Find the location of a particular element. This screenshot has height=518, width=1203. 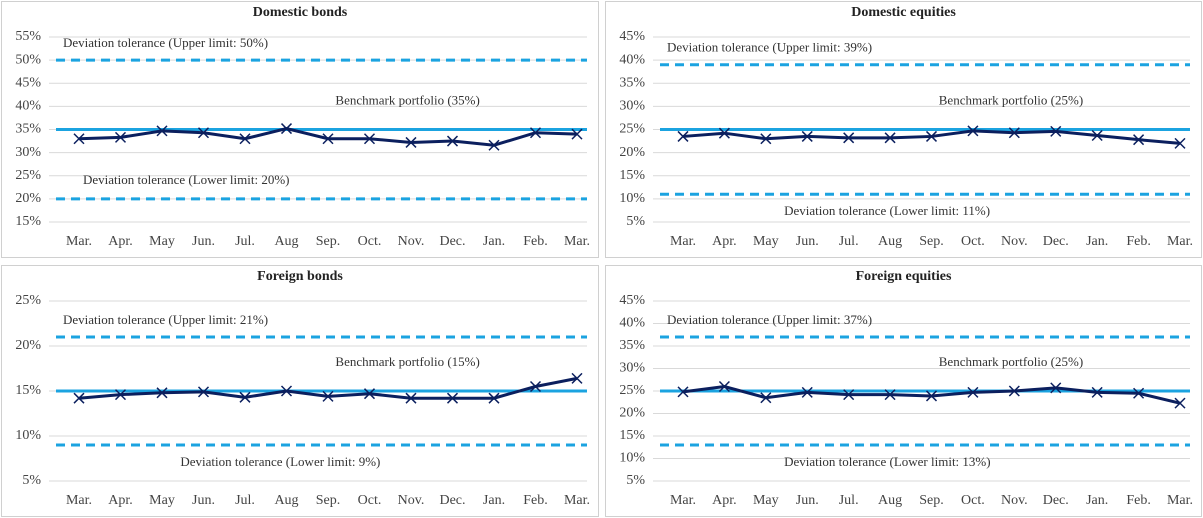

annotation: Deviation tolerance (Upper limit: 21%) is located at coordinates (165, 319).